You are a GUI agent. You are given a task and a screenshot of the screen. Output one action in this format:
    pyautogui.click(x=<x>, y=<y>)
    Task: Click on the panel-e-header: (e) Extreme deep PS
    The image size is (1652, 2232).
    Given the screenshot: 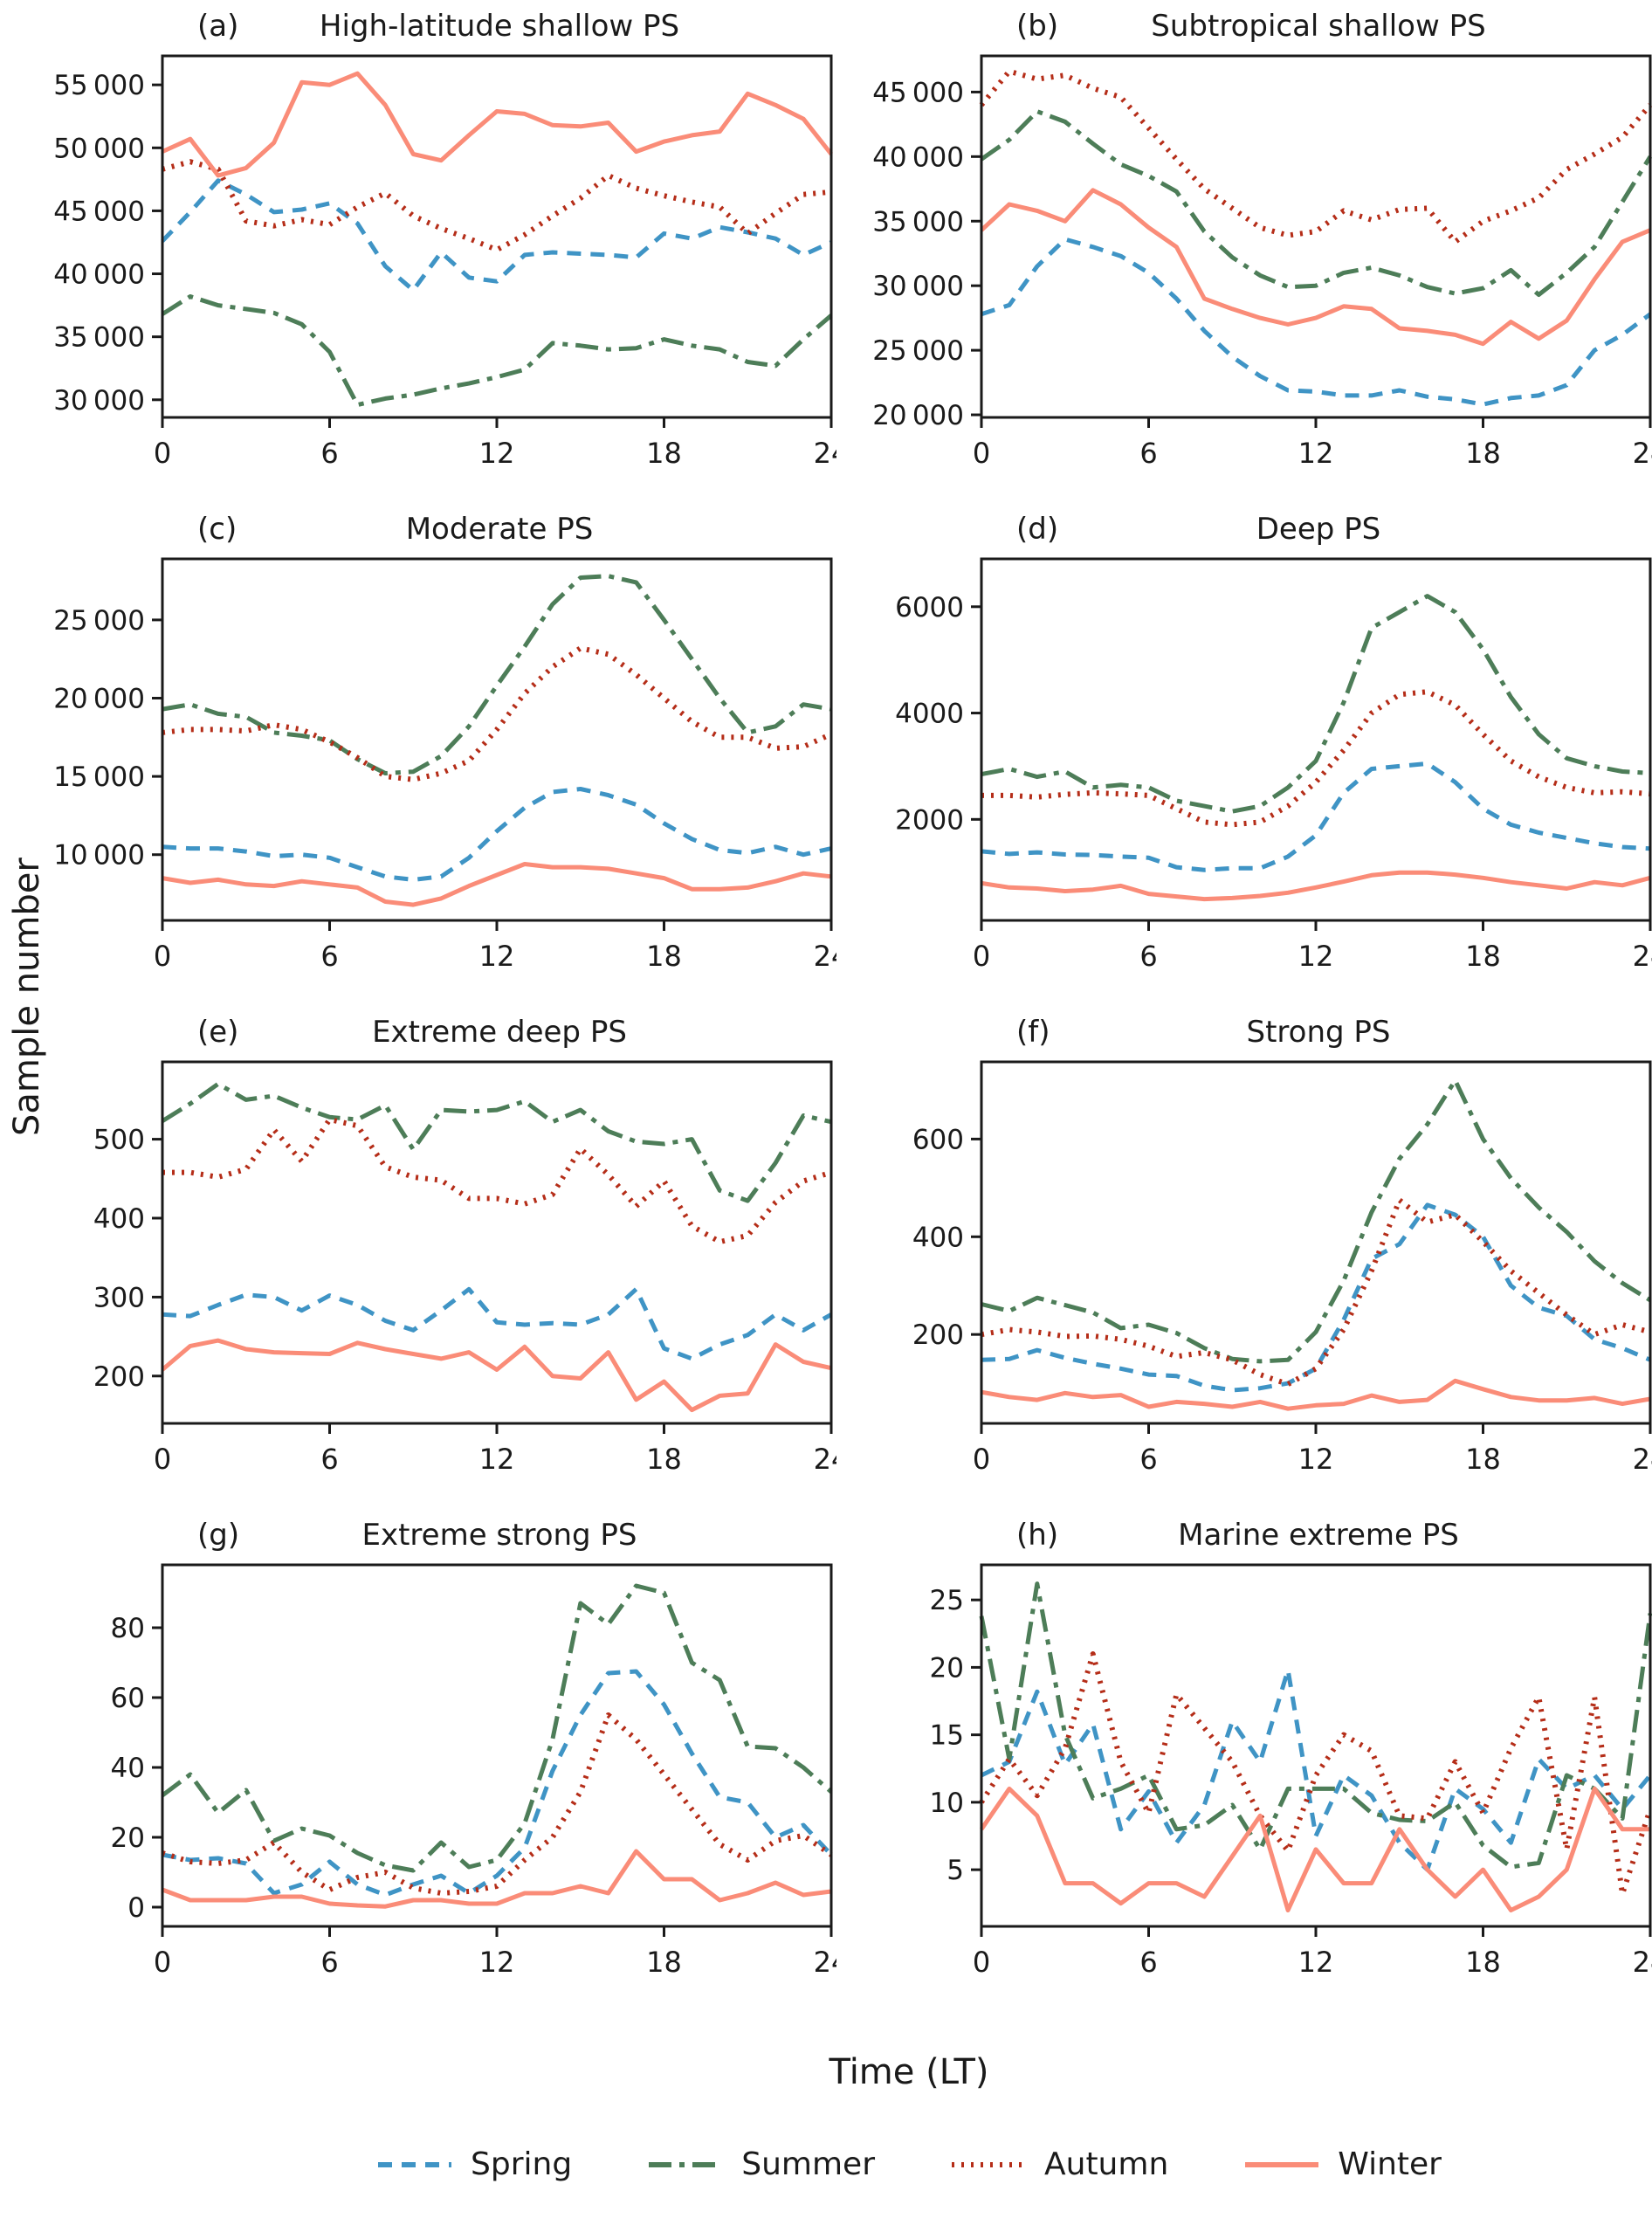 What is the action you would take?
    pyautogui.click(x=443, y=1034)
    